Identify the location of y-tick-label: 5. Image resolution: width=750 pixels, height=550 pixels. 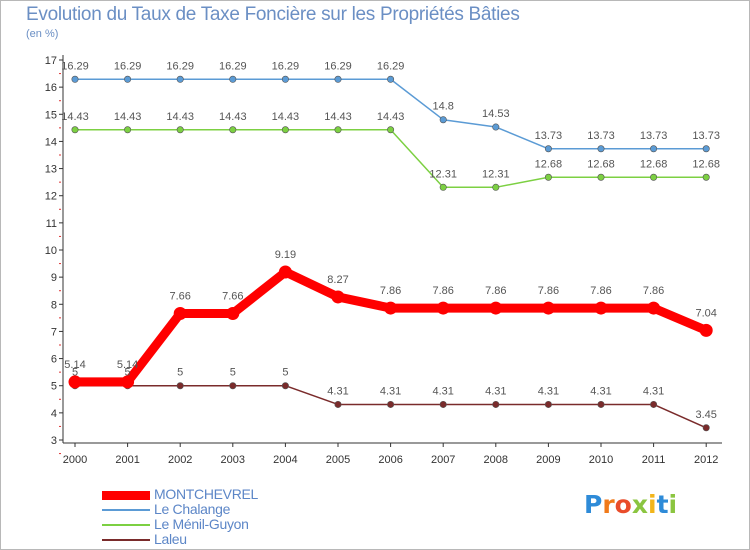
(54, 387).